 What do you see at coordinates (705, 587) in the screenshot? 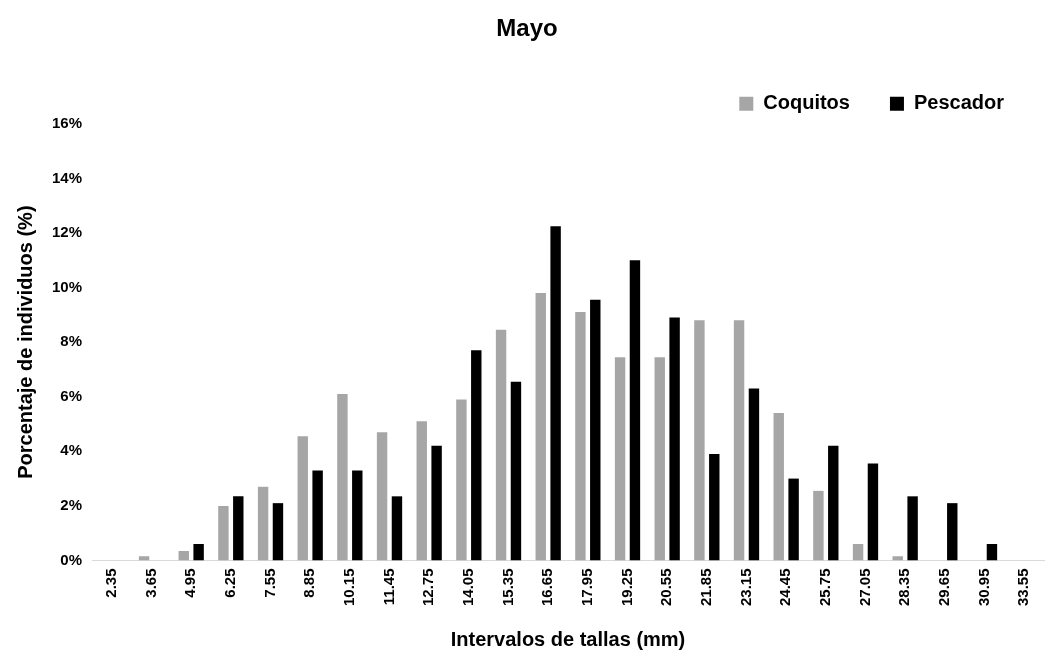
I see `x-tick-label: 21.85` at bounding box center [705, 587].